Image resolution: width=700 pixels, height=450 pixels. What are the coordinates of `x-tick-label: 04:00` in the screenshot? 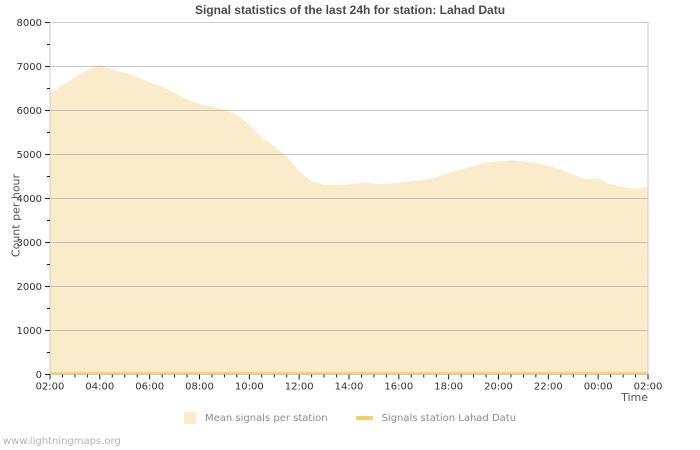 It's located at (99, 387).